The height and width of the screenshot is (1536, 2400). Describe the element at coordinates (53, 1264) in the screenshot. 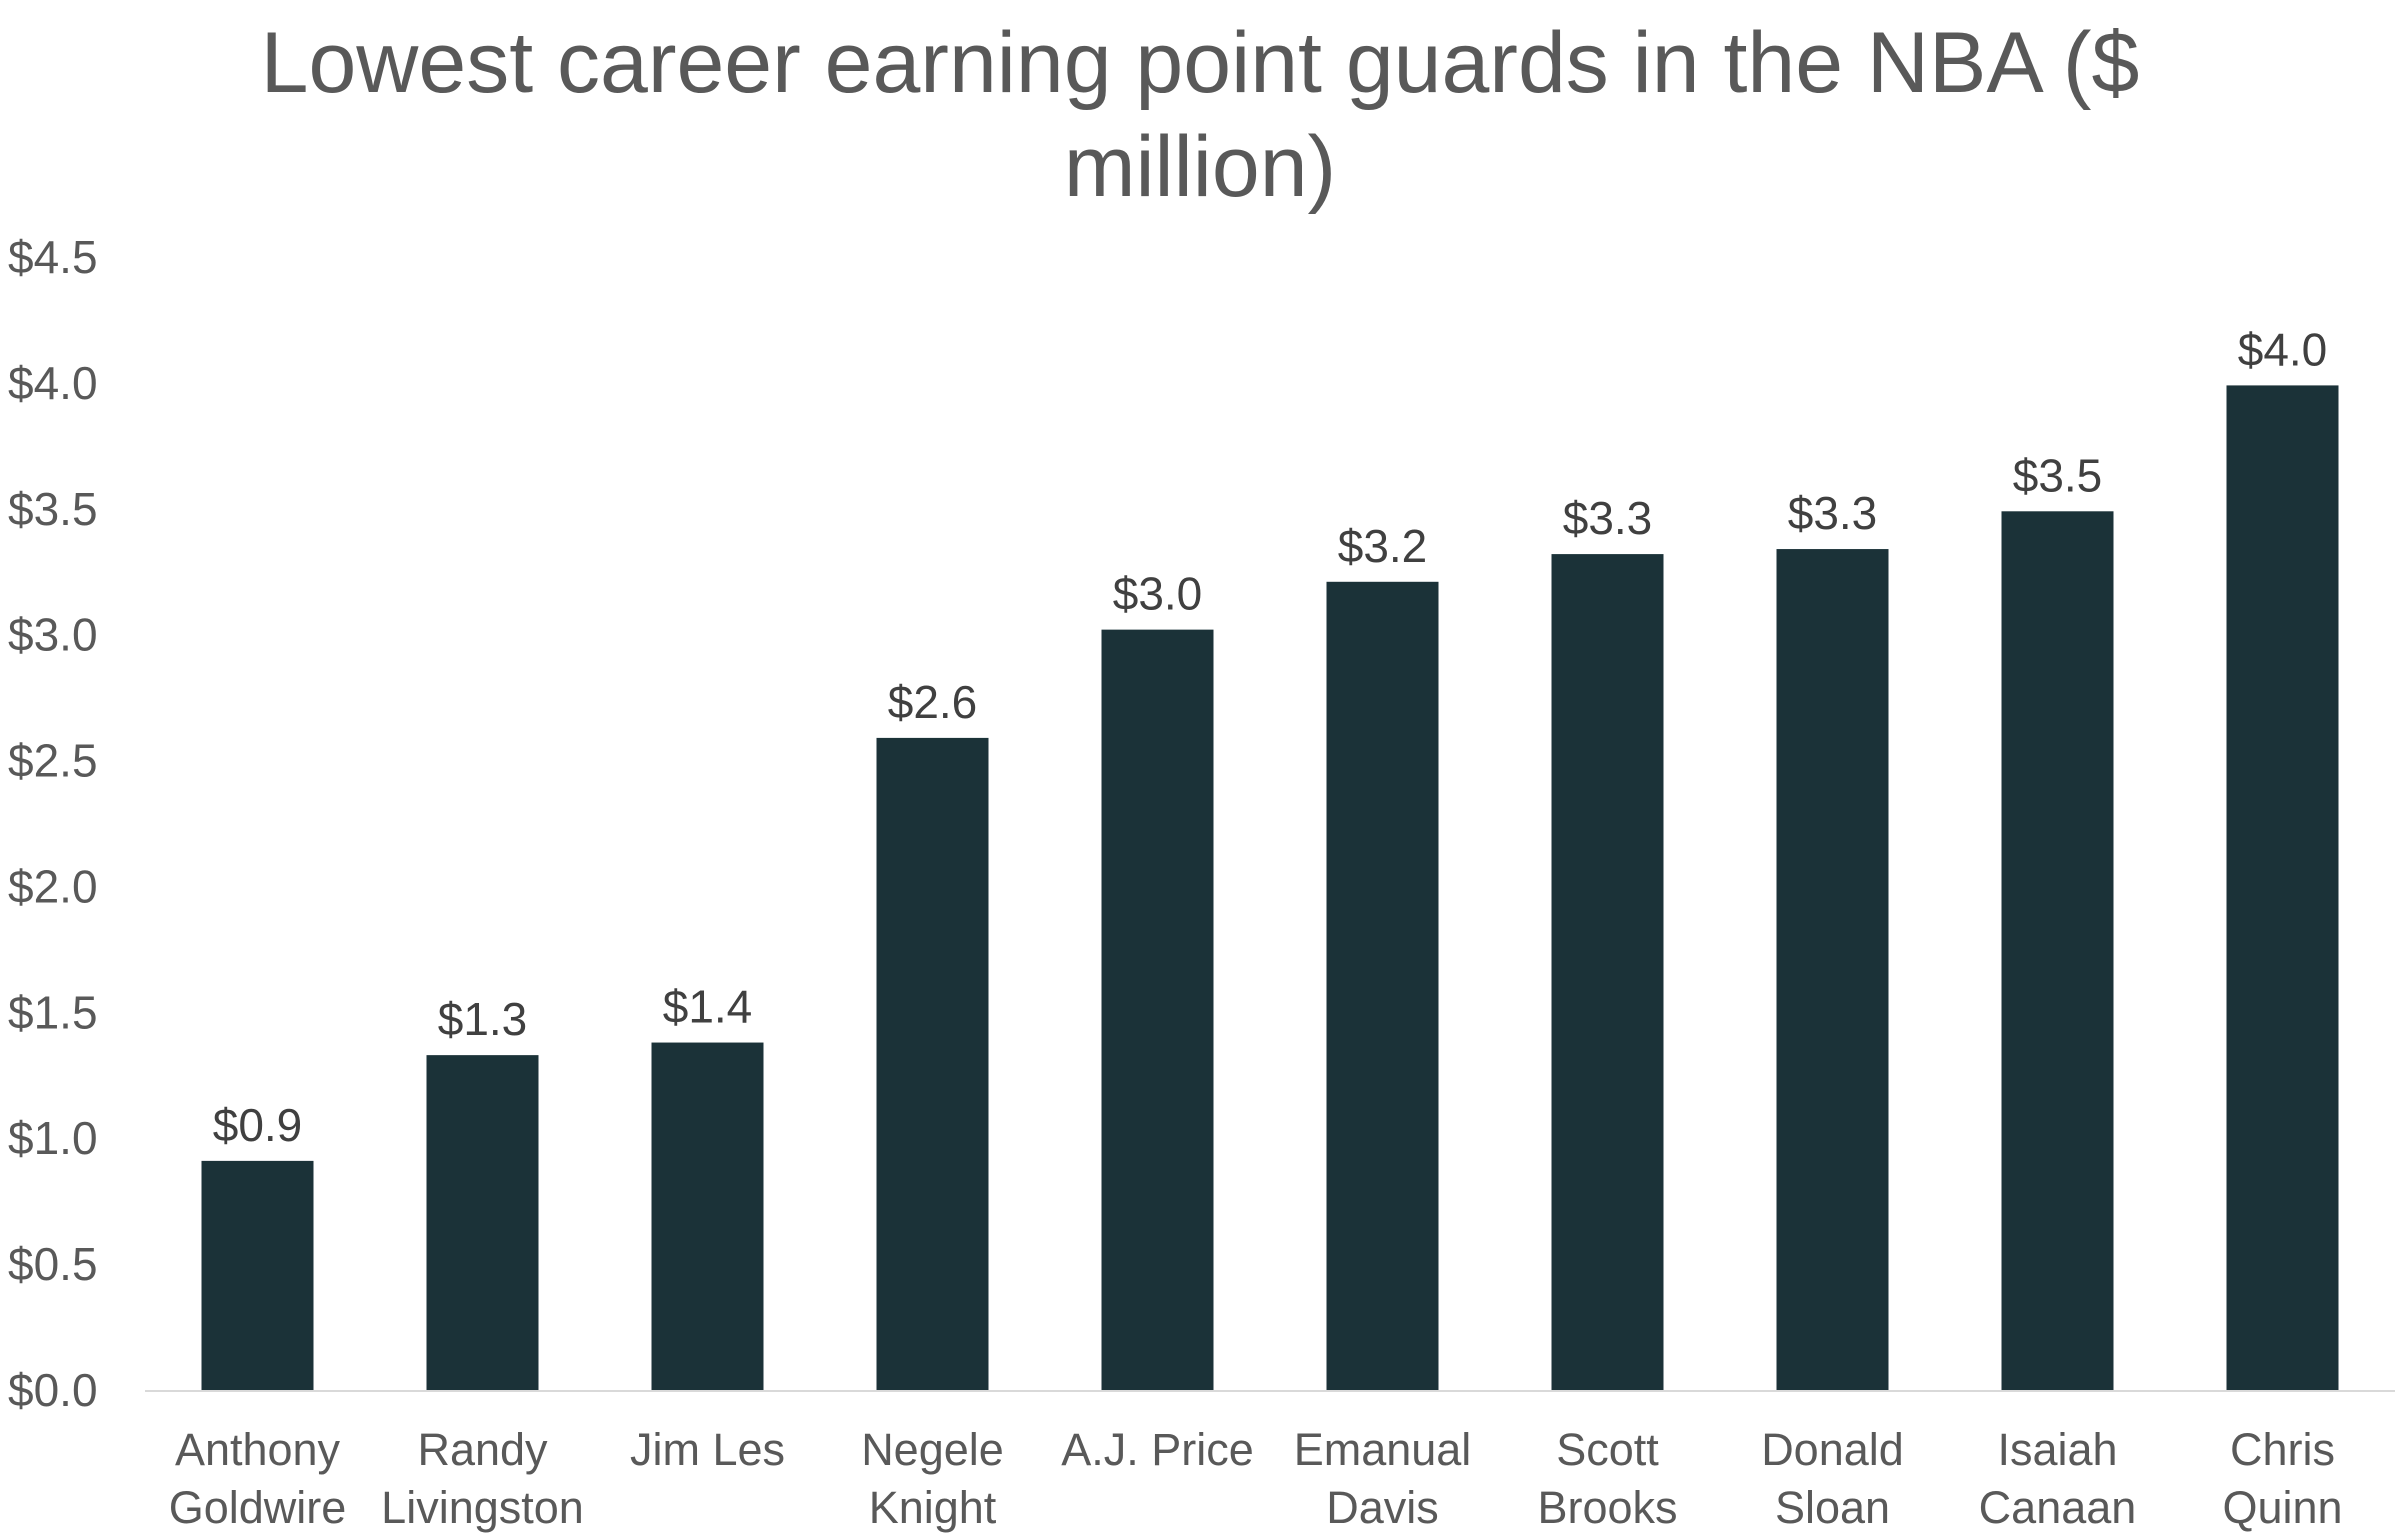

I see `y-tick-label: $0.5` at that location.